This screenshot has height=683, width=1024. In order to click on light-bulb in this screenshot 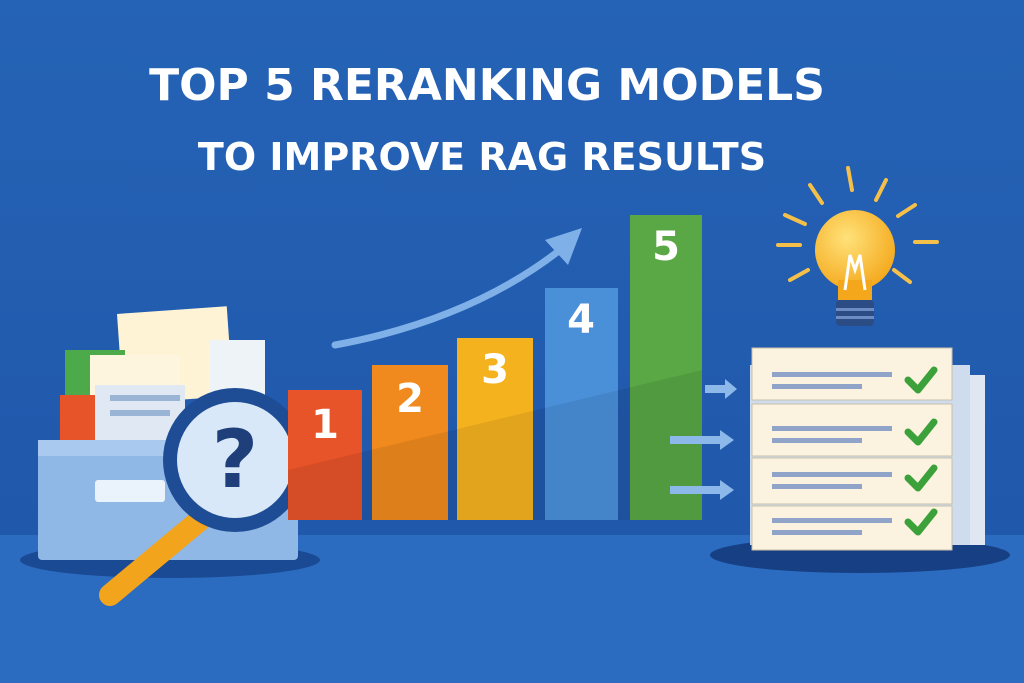, I will do `click(857, 225)`.